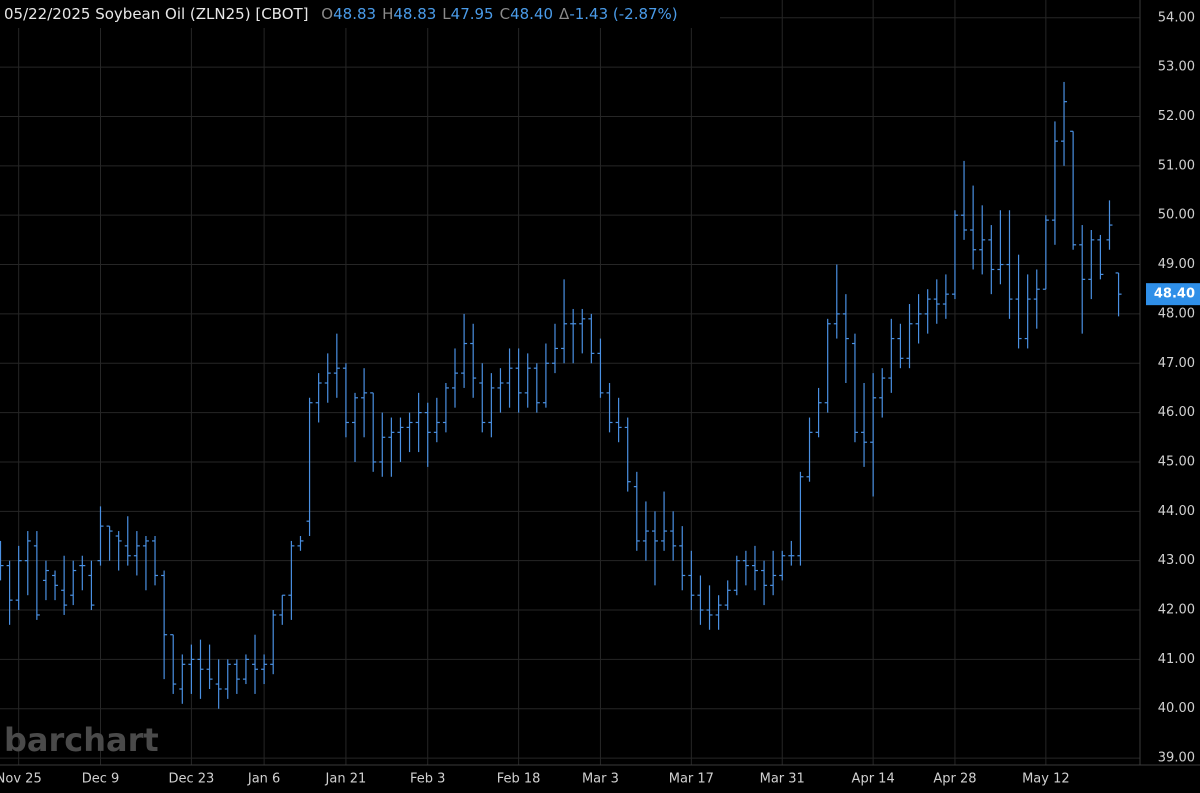 This screenshot has width=1200, height=793. I want to click on y-tick-label: 53.00, so click(1176, 67).